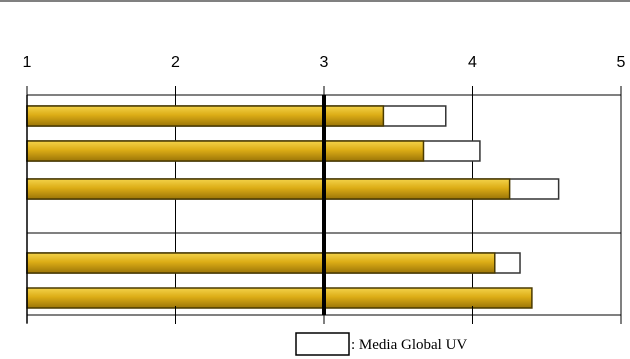 The height and width of the screenshot is (359, 630). What do you see at coordinates (621, 62) in the screenshot?
I see `x-tick-label-5: 5` at bounding box center [621, 62].